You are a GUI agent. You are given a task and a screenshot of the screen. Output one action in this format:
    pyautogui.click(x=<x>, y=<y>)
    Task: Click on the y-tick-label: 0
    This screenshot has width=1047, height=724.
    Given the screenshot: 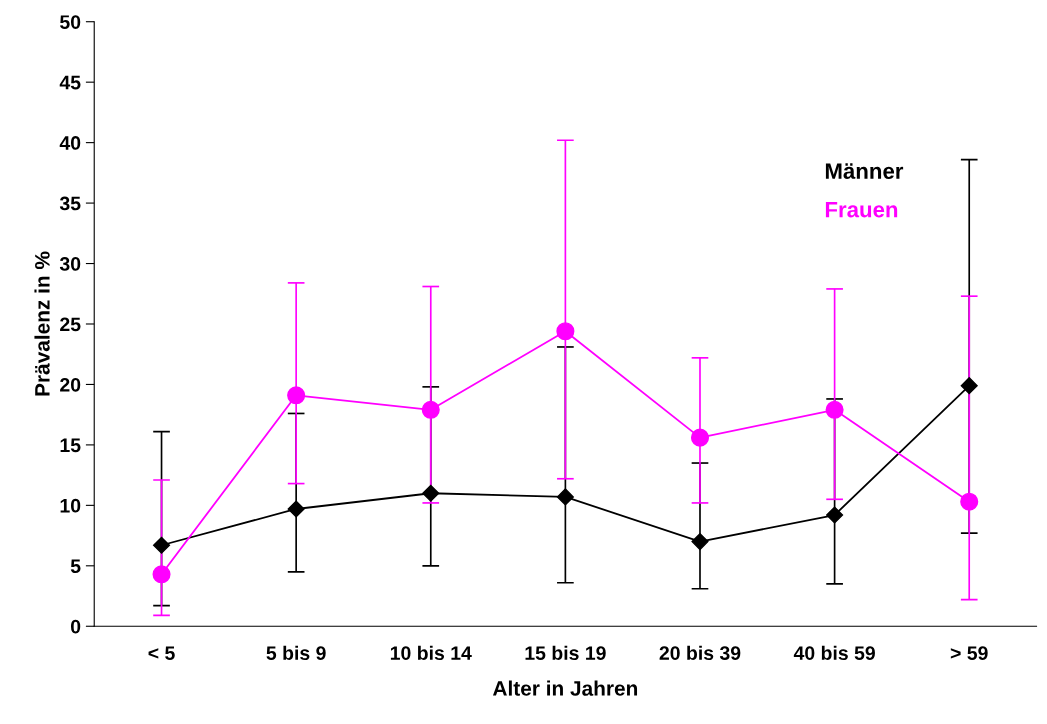 What is the action you would take?
    pyautogui.click(x=75, y=626)
    